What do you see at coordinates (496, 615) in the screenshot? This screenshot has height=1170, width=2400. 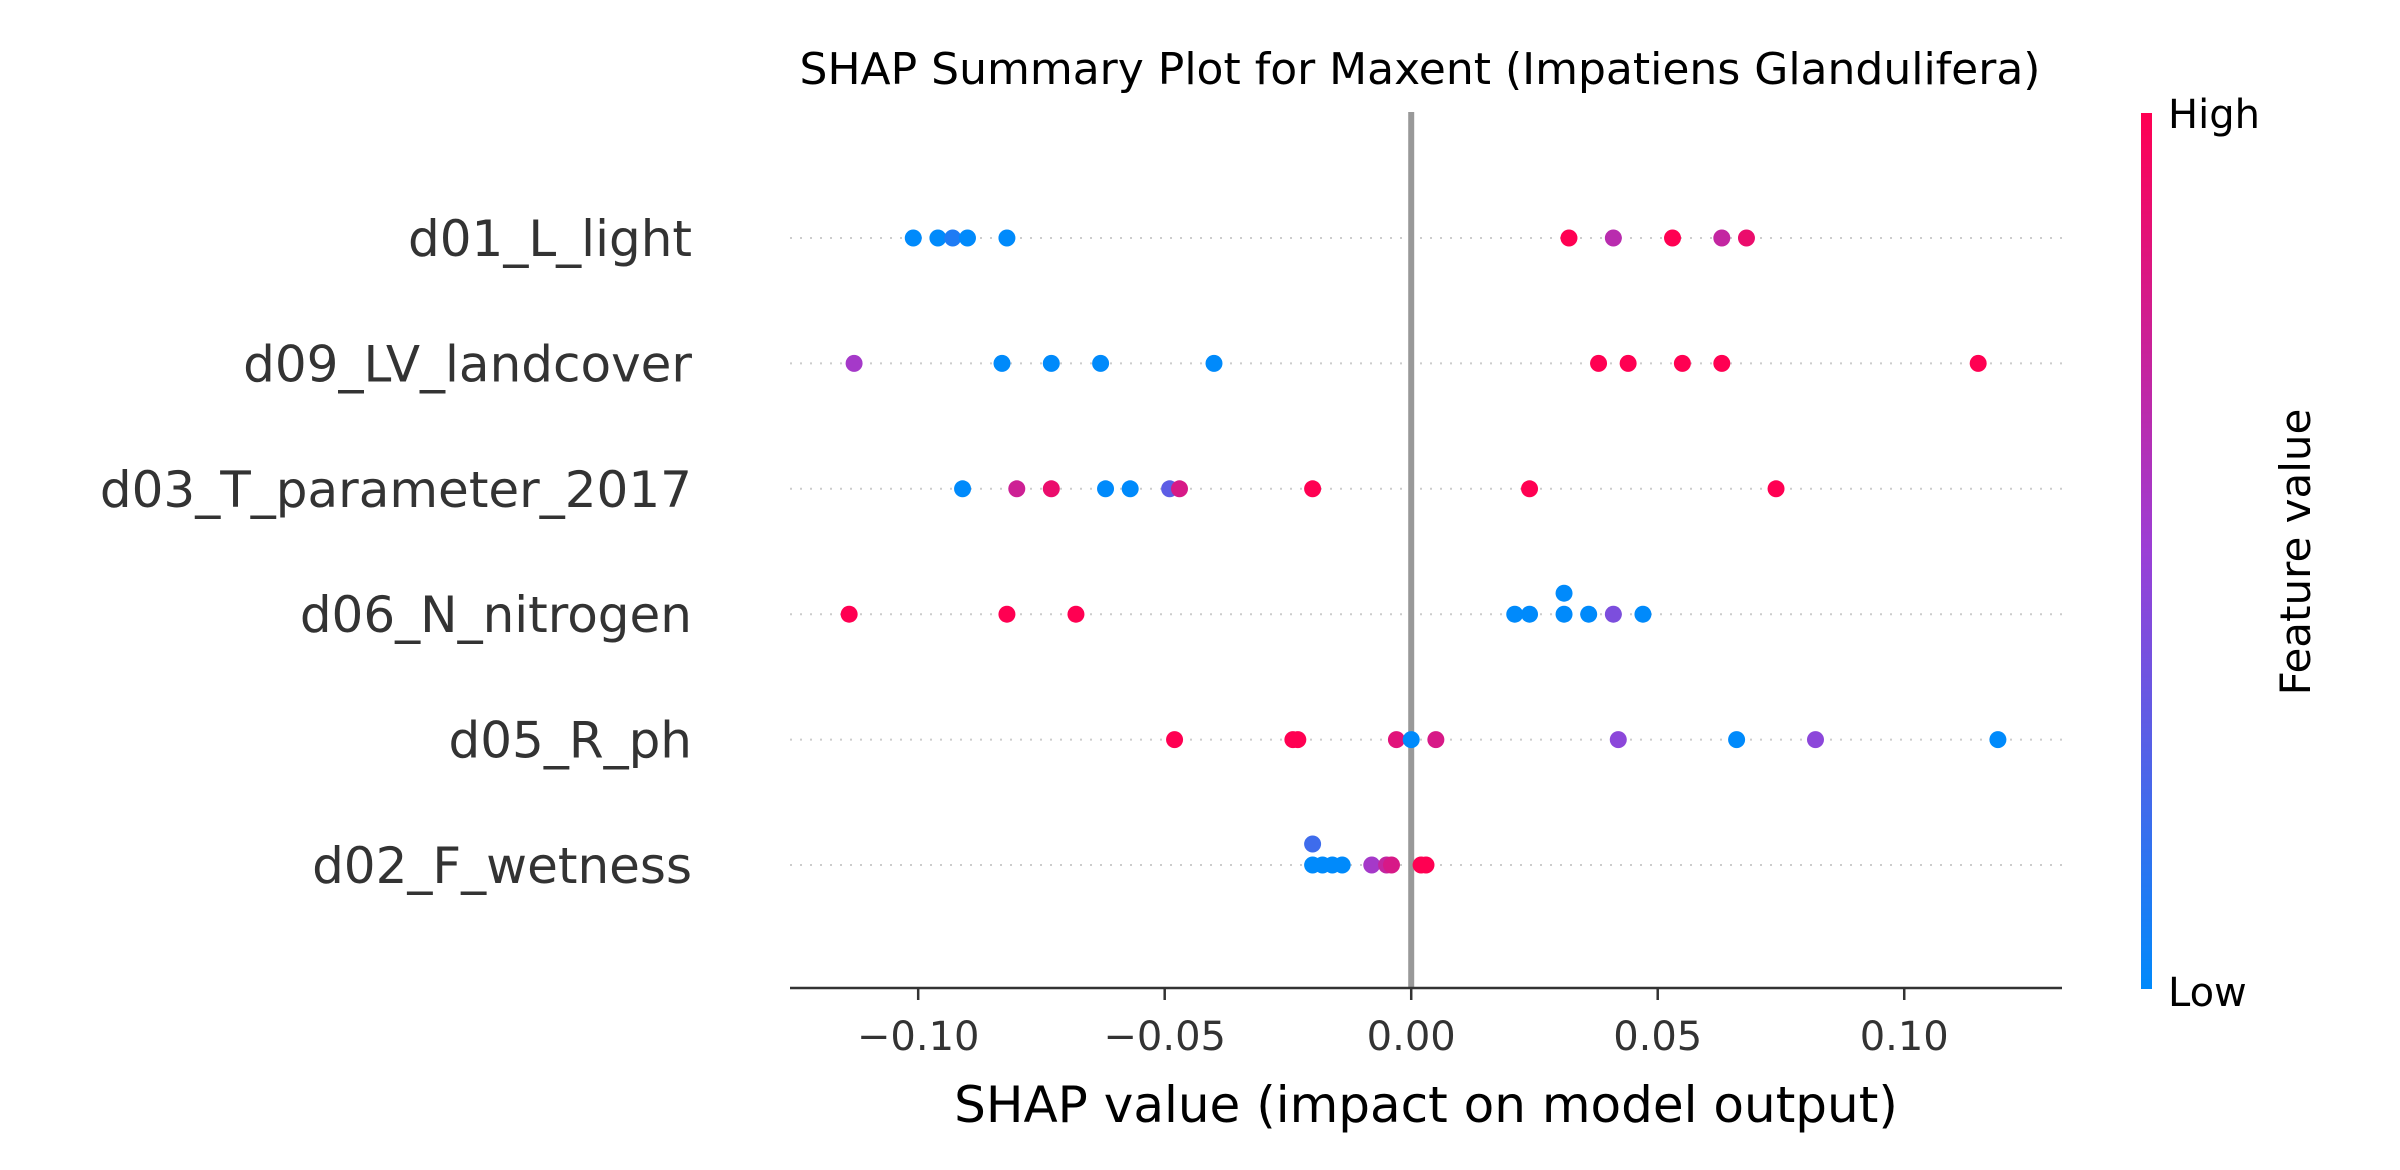 I see `feature-label: d06_N_nitrogen` at bounding box center [496, 615].